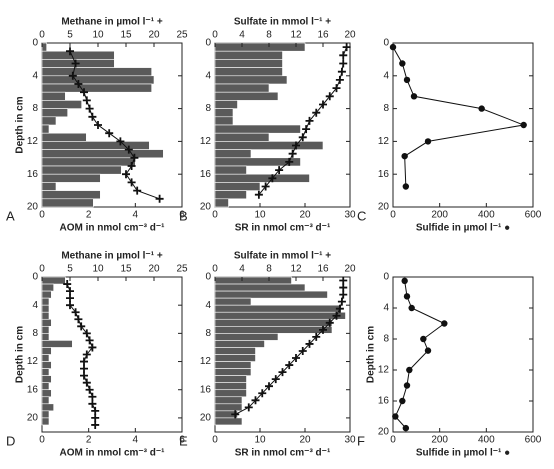 This screenshot has width=554, height=469. I want to click on x-tick-label: 200, so click(439, 440).